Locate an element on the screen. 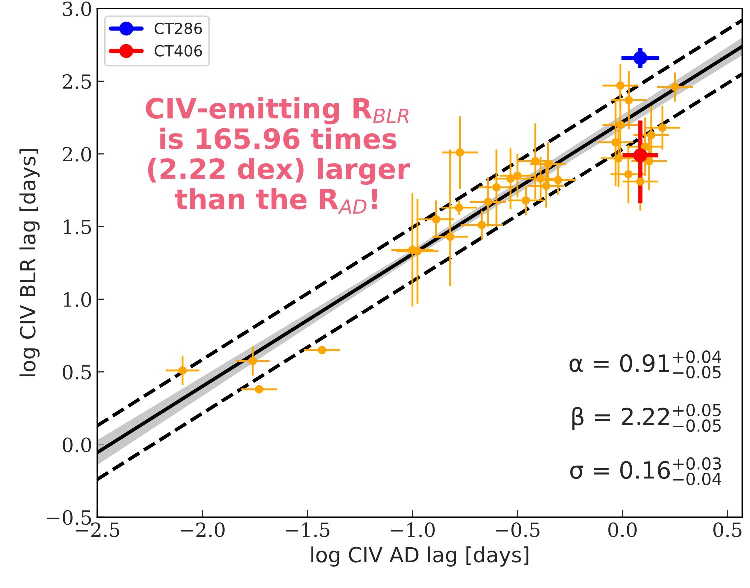  x-tick-label: −0.5 is located at coordinates (518, 530).